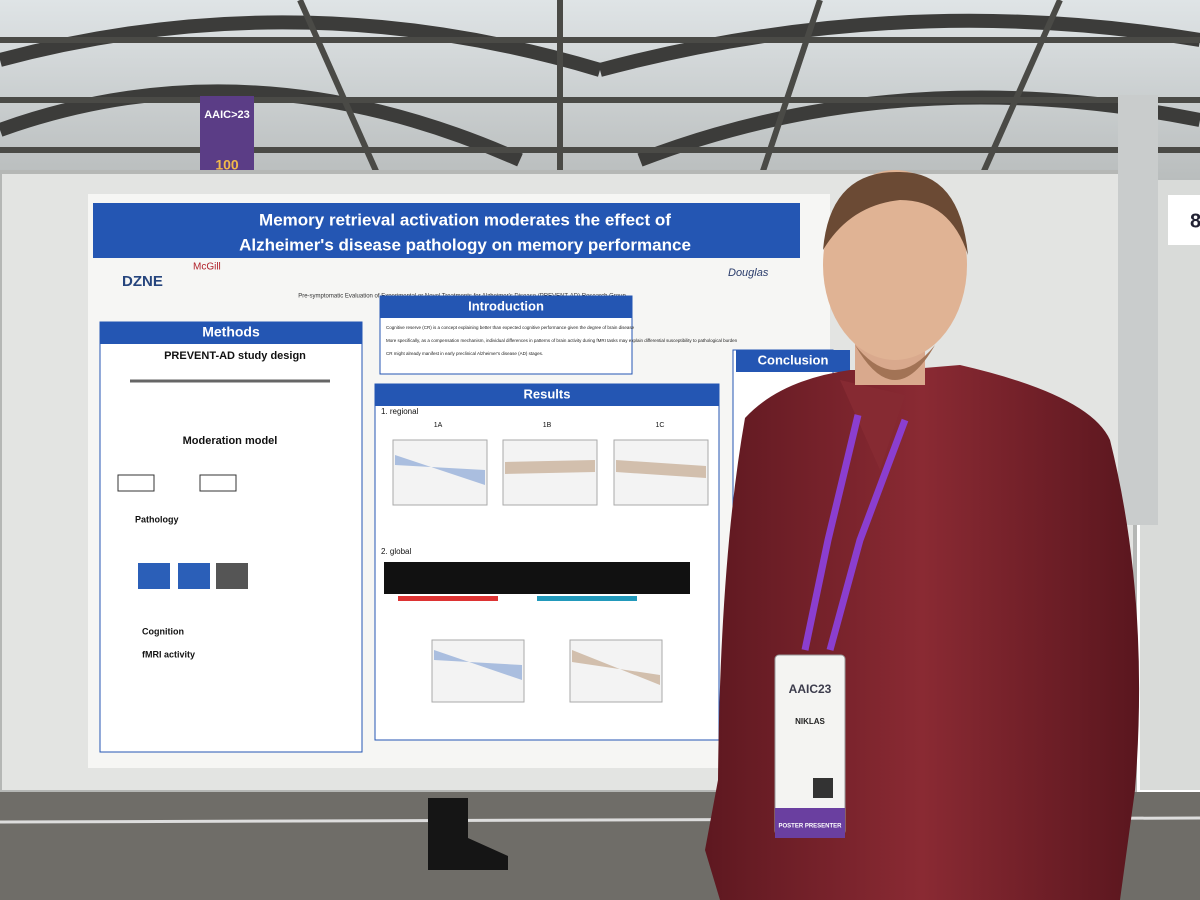 The height and width of the screenshot is (900, 1200). What do you see at coordinates (660, 425) in the screenshot?
I see `panel-label: 1C` at bounding box center [660, 425].